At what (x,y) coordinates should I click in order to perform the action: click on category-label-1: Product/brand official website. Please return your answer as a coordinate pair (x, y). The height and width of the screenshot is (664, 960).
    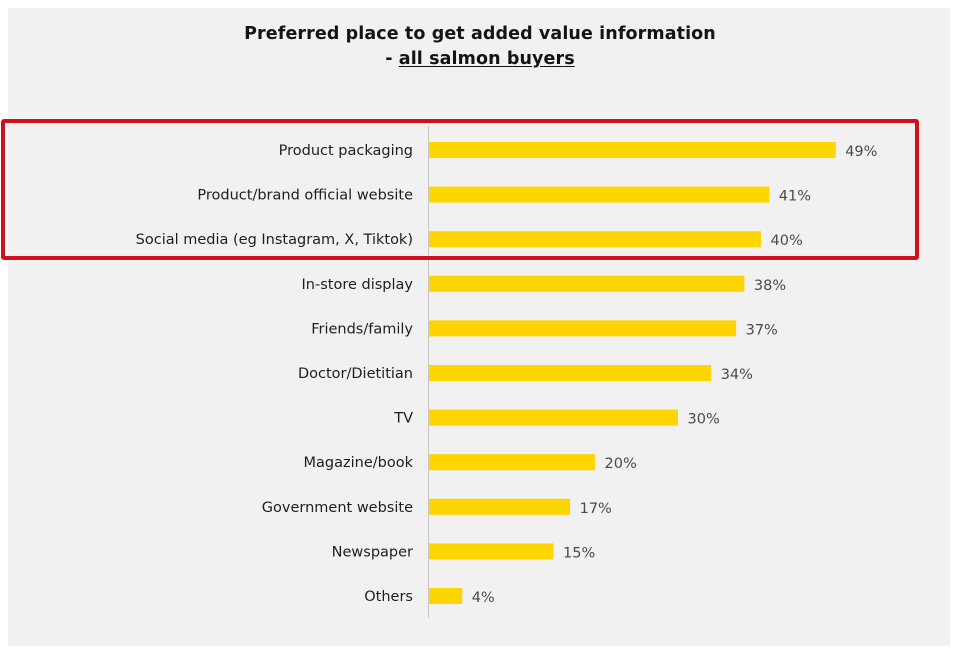
    Looking at the image, I should click on (305, 196).